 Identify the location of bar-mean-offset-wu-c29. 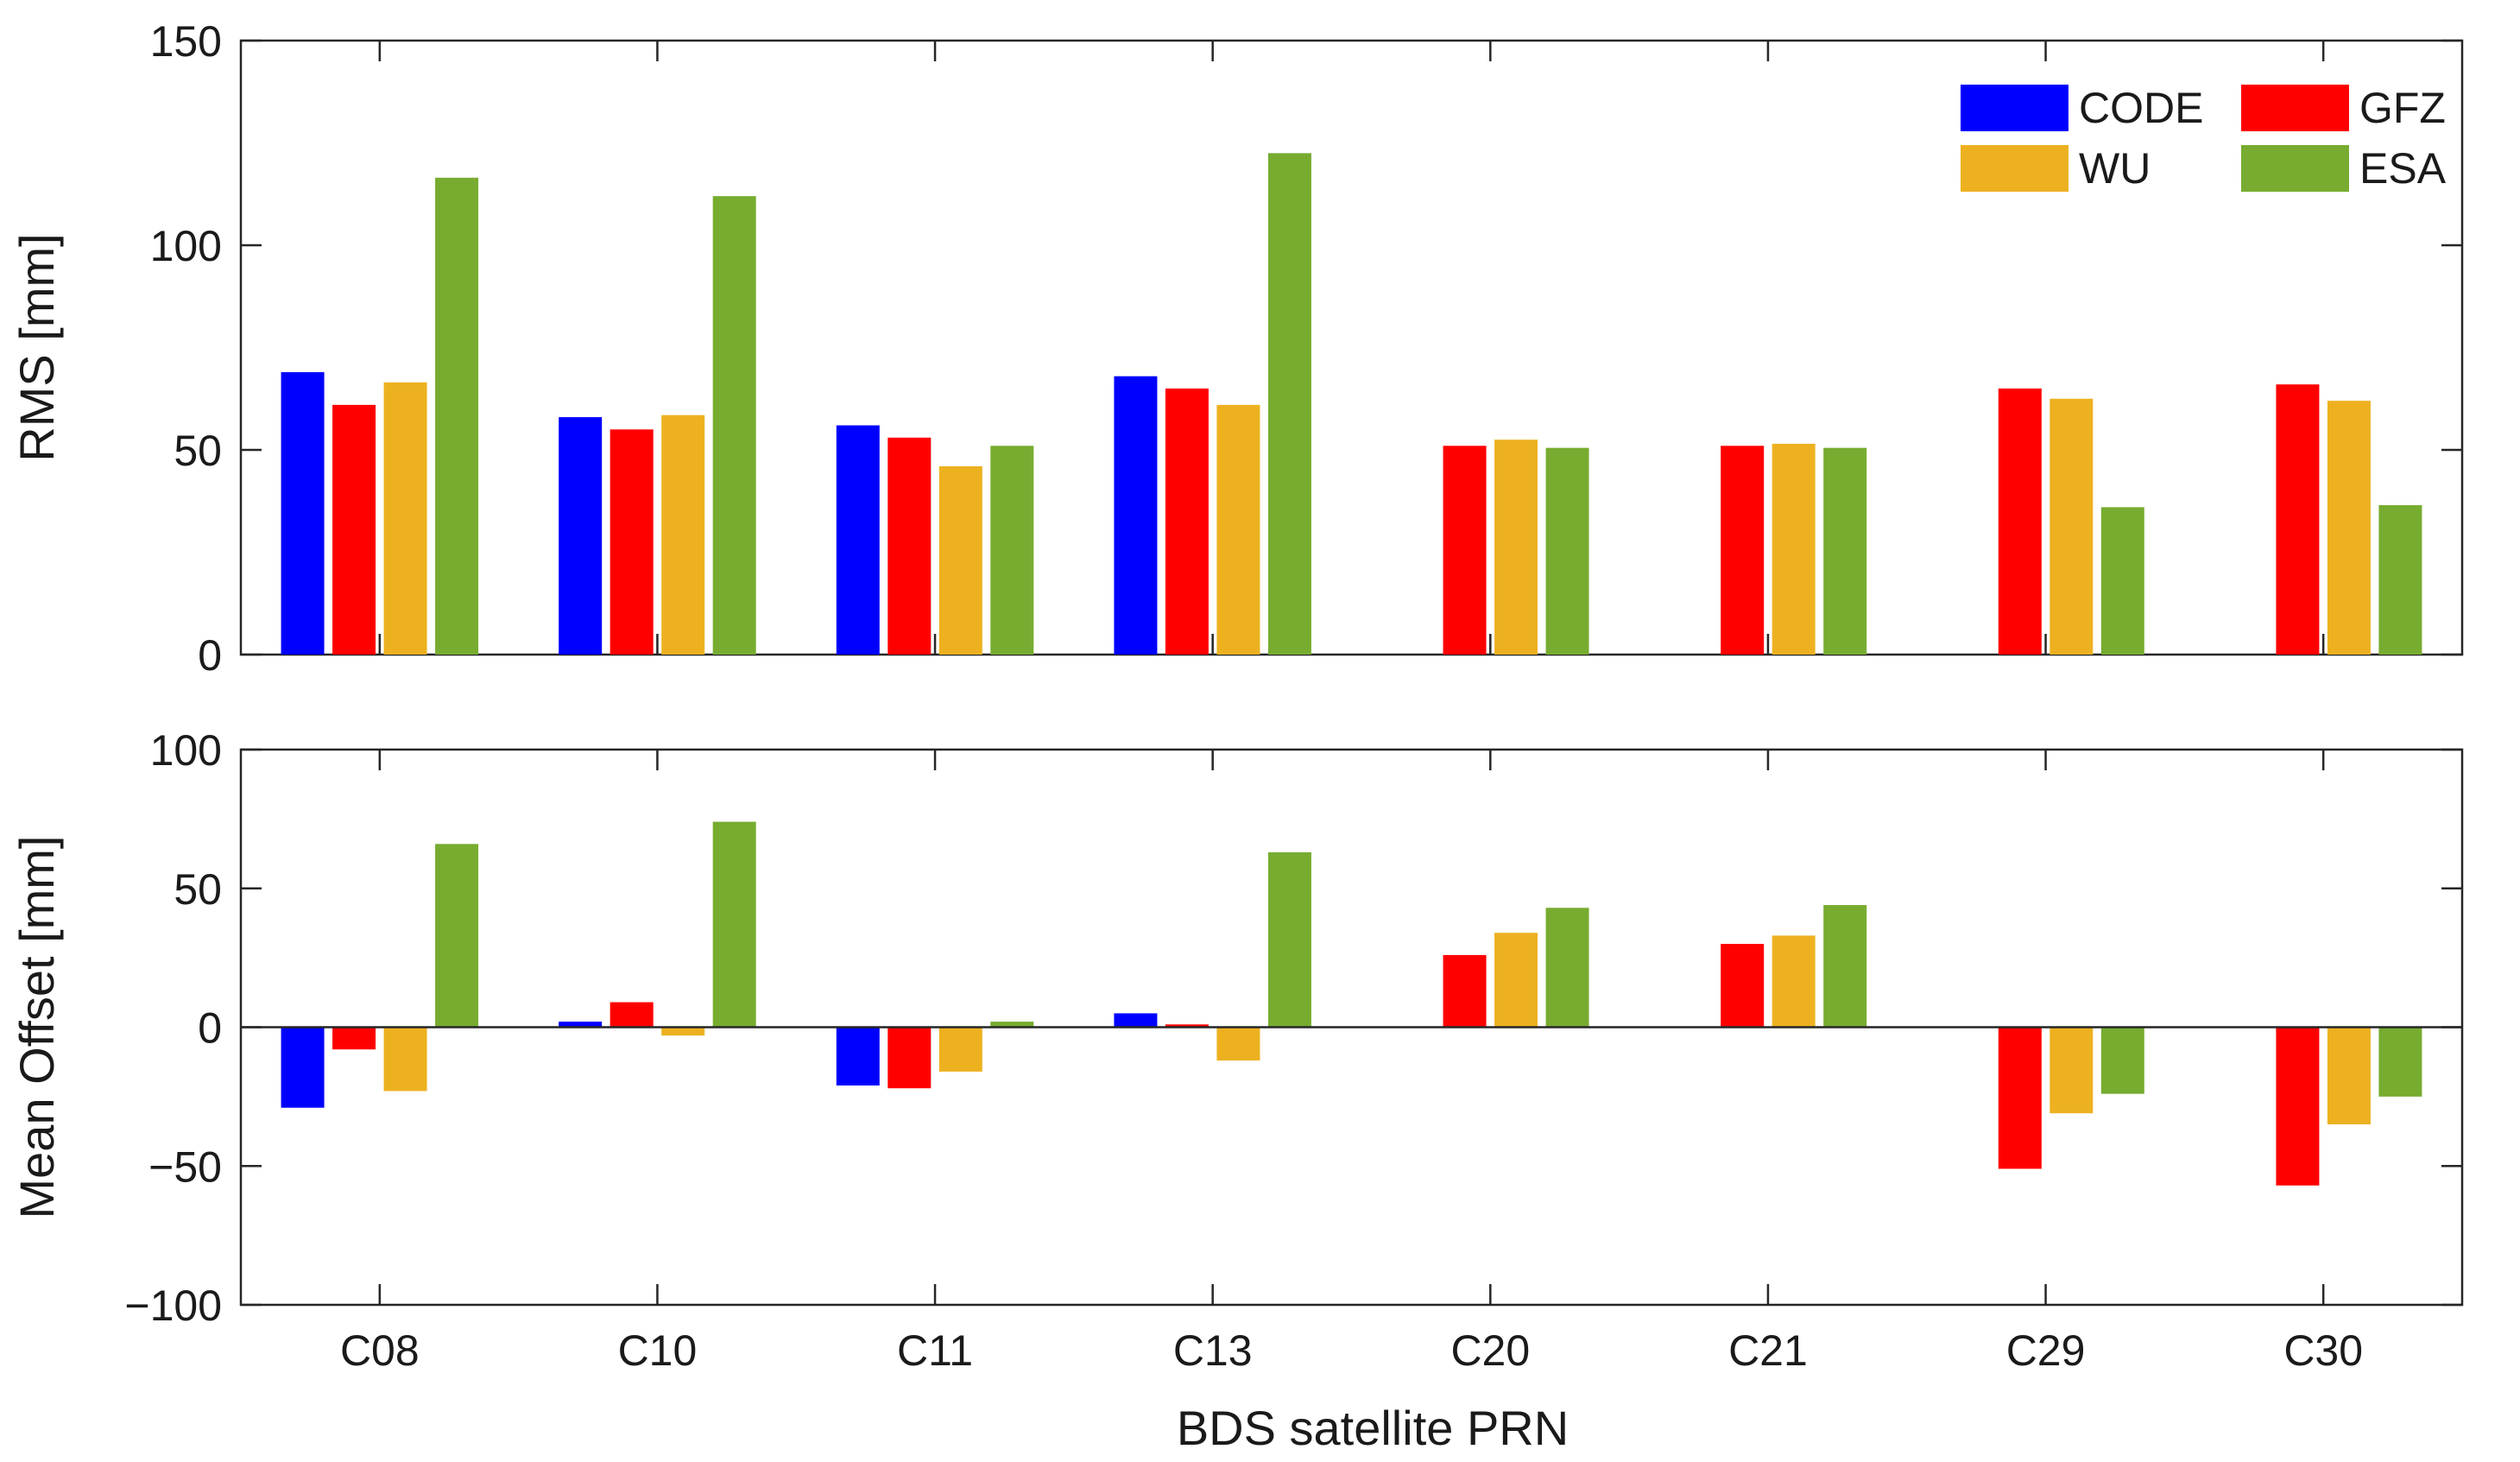
(2071, 1070).